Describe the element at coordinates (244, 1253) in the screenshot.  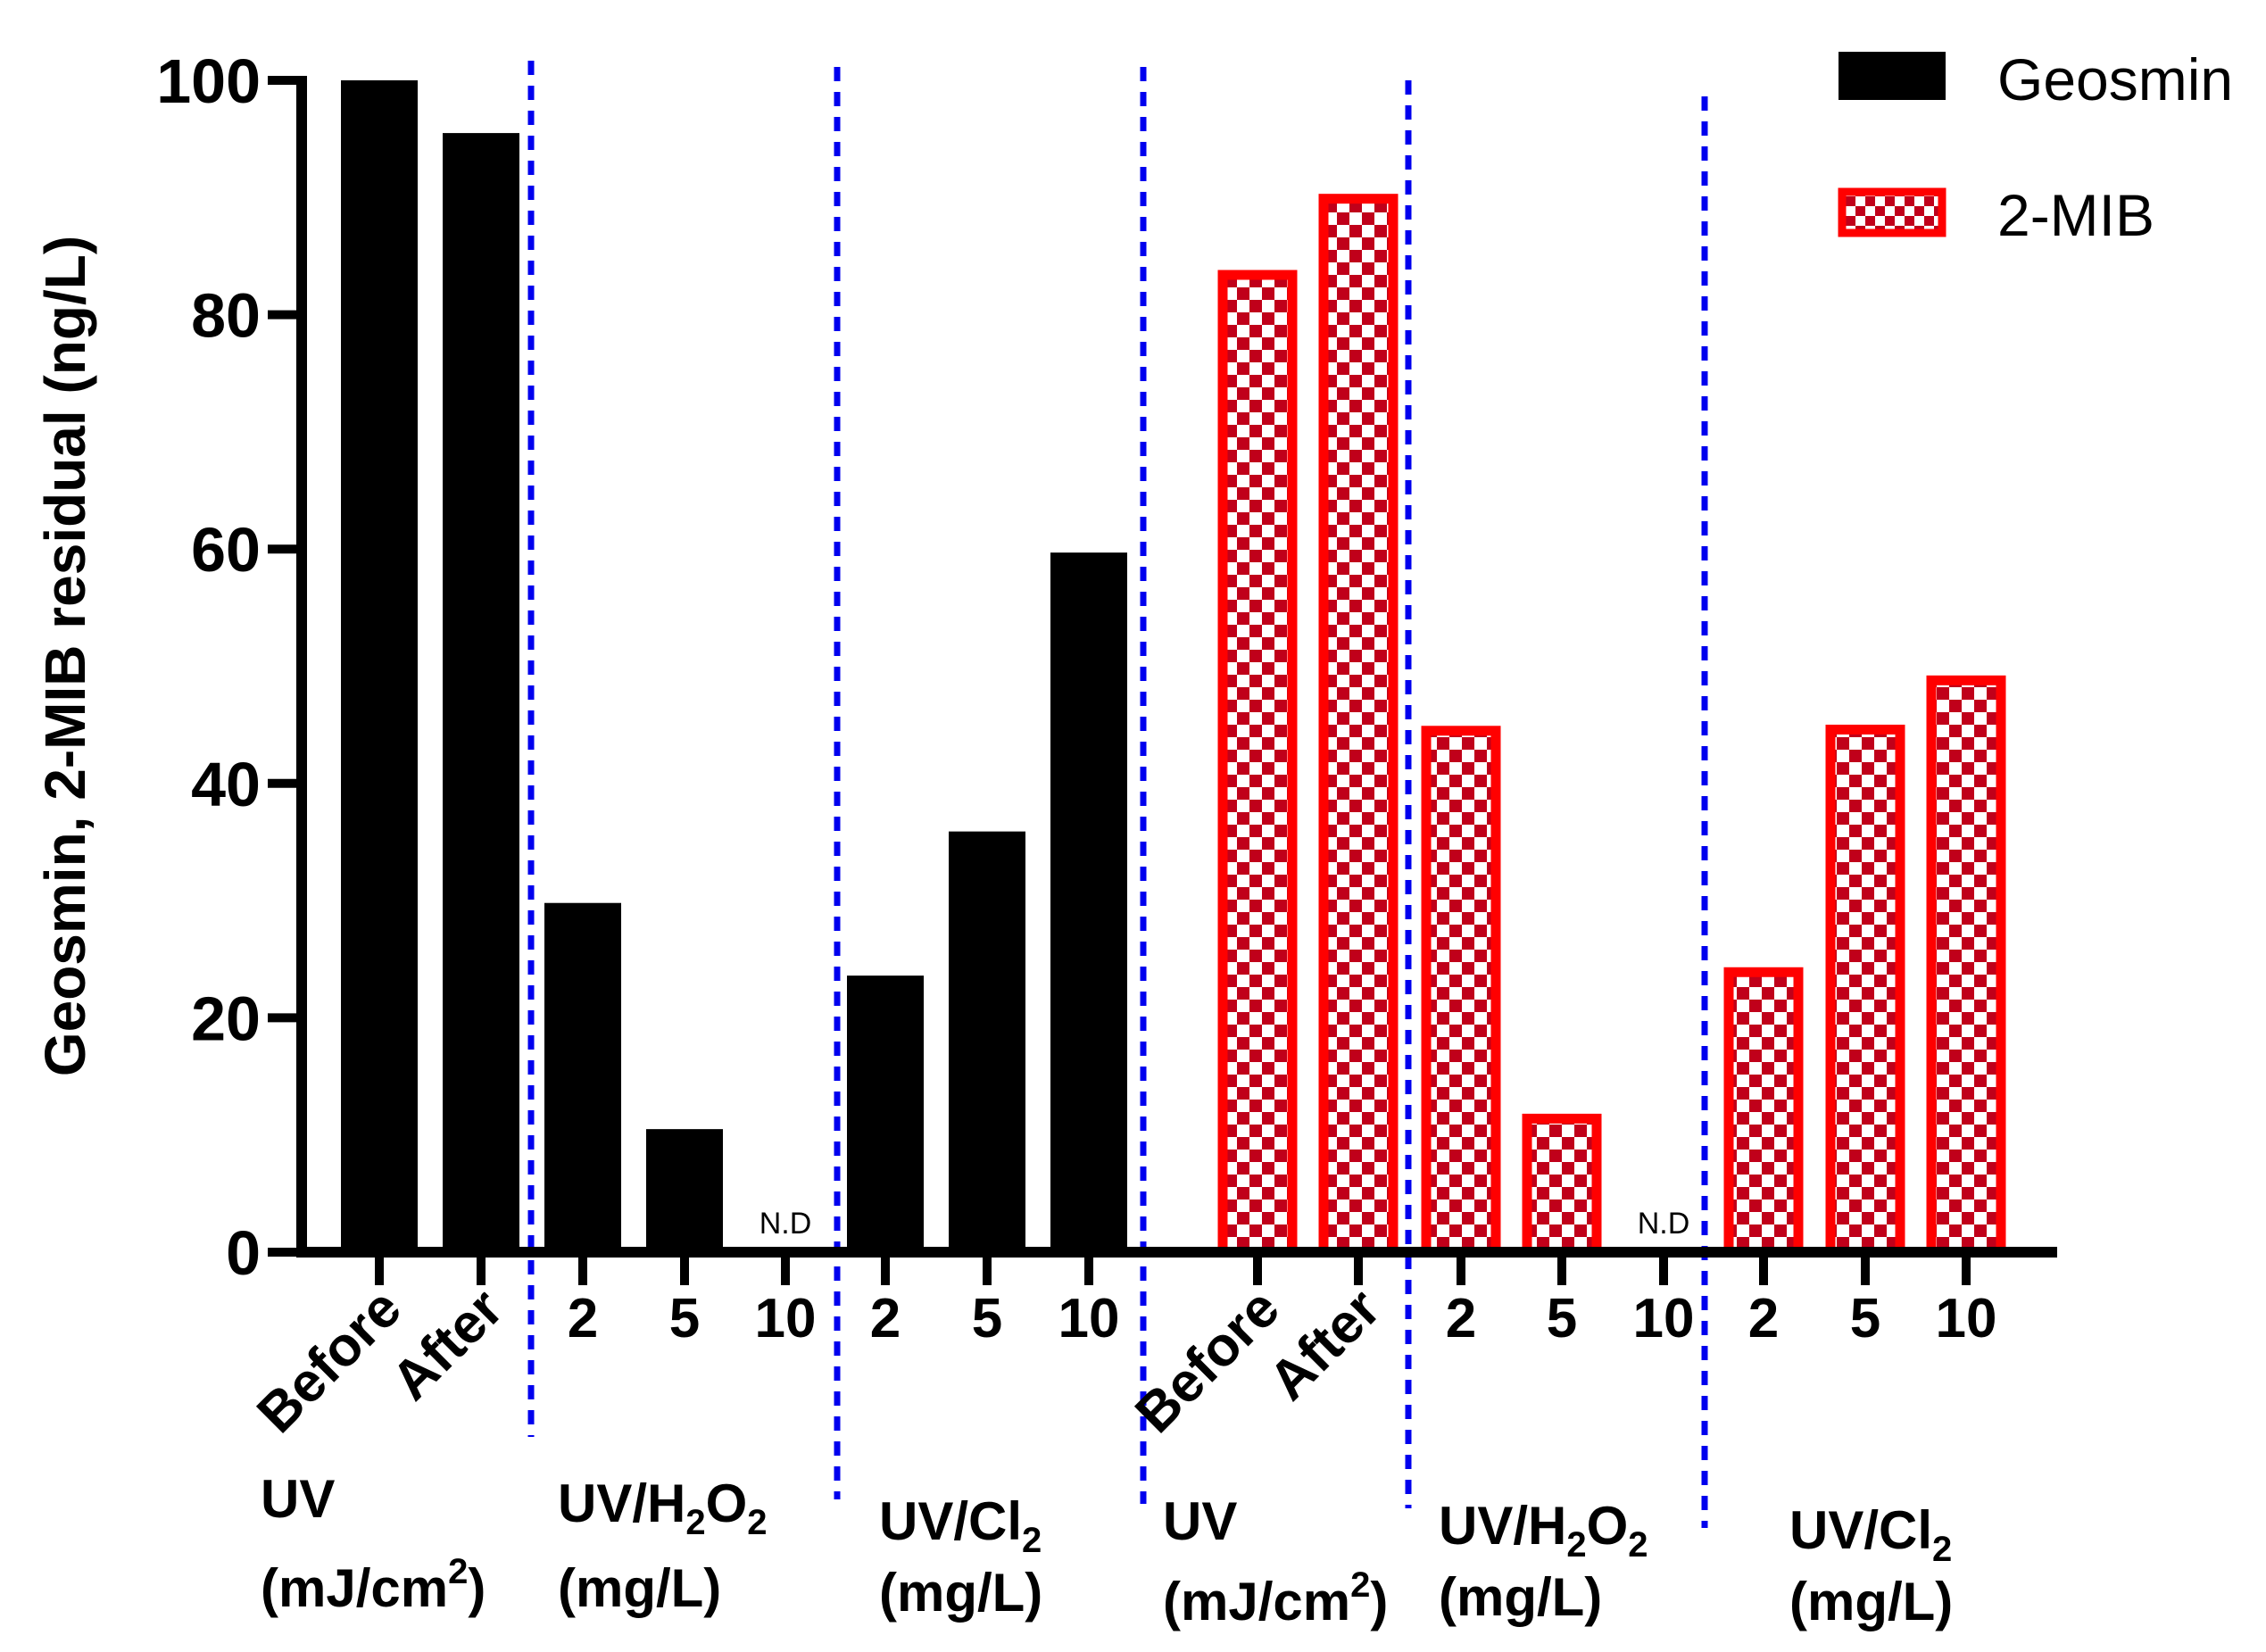
I see `y-tick-label: 0` at that location.